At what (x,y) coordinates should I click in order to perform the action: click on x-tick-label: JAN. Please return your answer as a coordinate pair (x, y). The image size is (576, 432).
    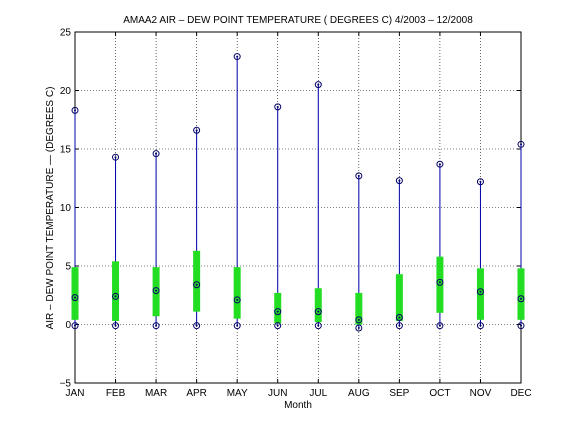
    Looking at the image, I should click on (75, 393).